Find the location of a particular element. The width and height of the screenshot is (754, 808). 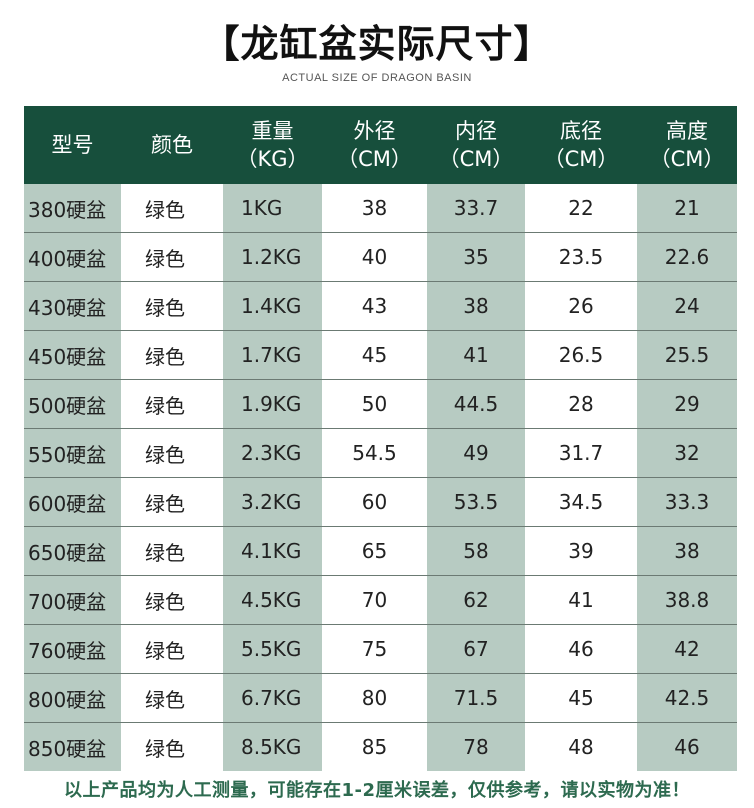

table-row: 550硬盆 绿色 2.3KG 54.5 49 31.7 32 is located at coordinates (380, 453).